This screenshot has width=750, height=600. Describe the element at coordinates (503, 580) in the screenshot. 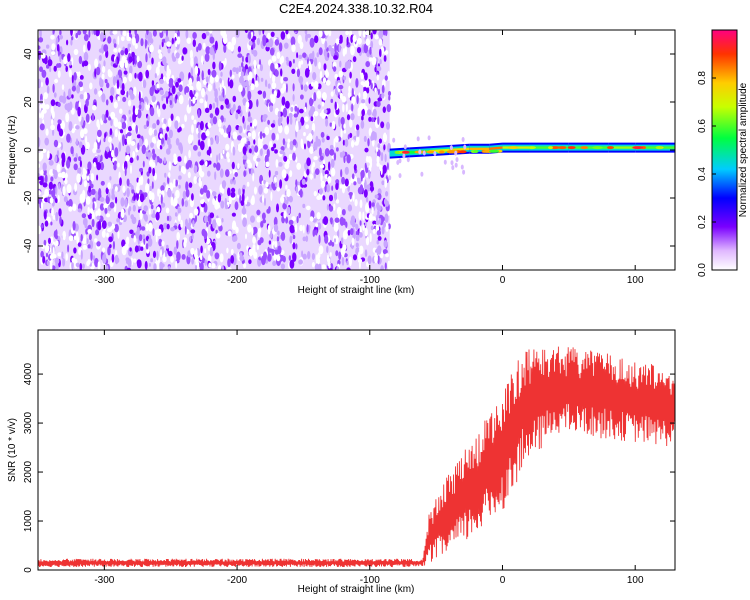

I see `snr-x-tick-label: 0` at that location.